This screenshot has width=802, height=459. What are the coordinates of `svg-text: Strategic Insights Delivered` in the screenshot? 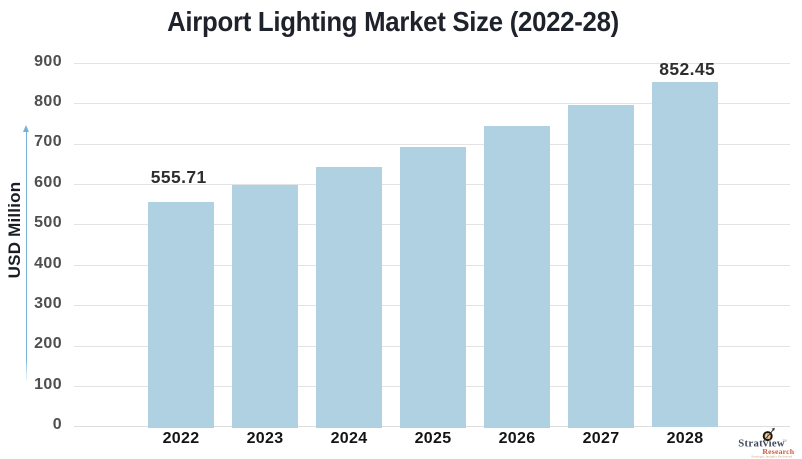 It's located at (771, 456).